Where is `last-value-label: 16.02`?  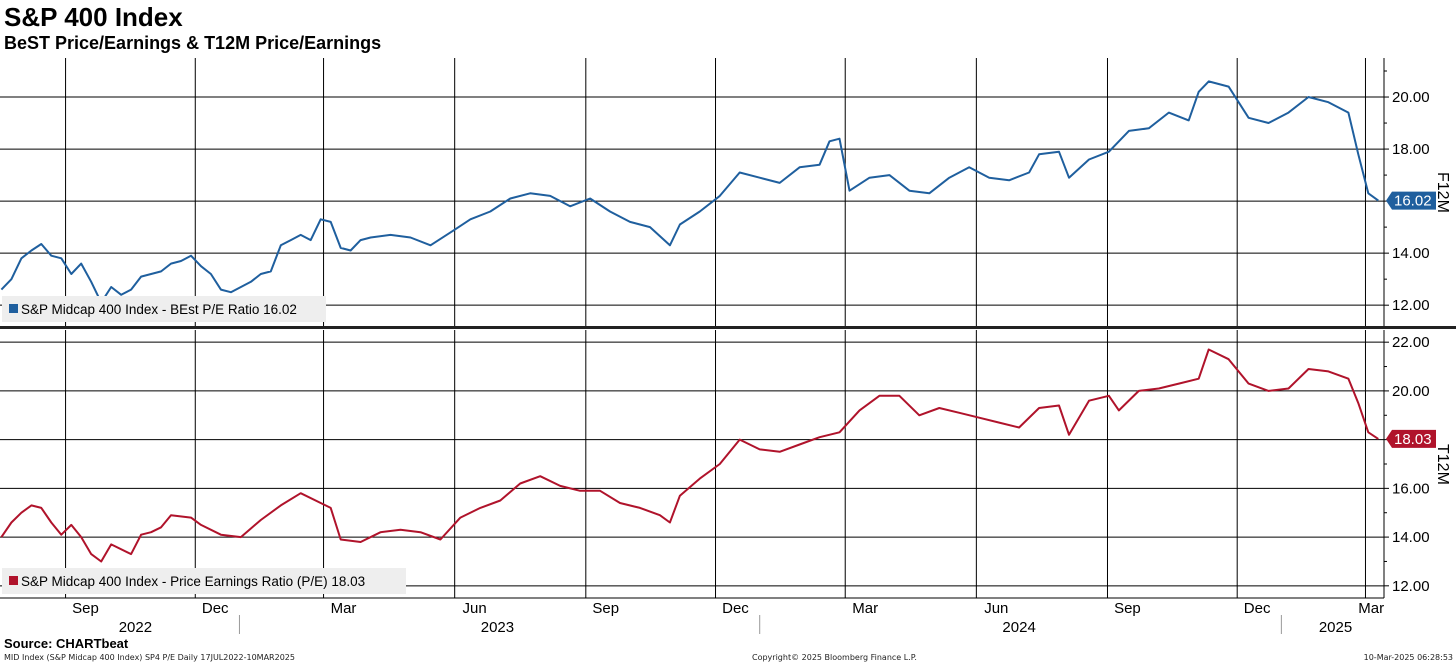 last-value-label: 16.02 is located at coordinates (1413, 201).